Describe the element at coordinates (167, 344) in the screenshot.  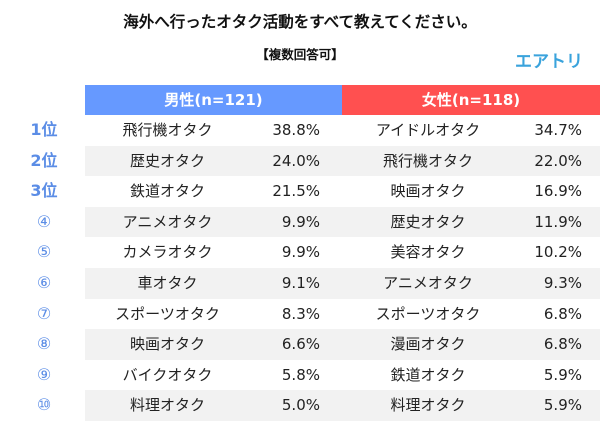
I see `male-item: 映画オタク` at that location.